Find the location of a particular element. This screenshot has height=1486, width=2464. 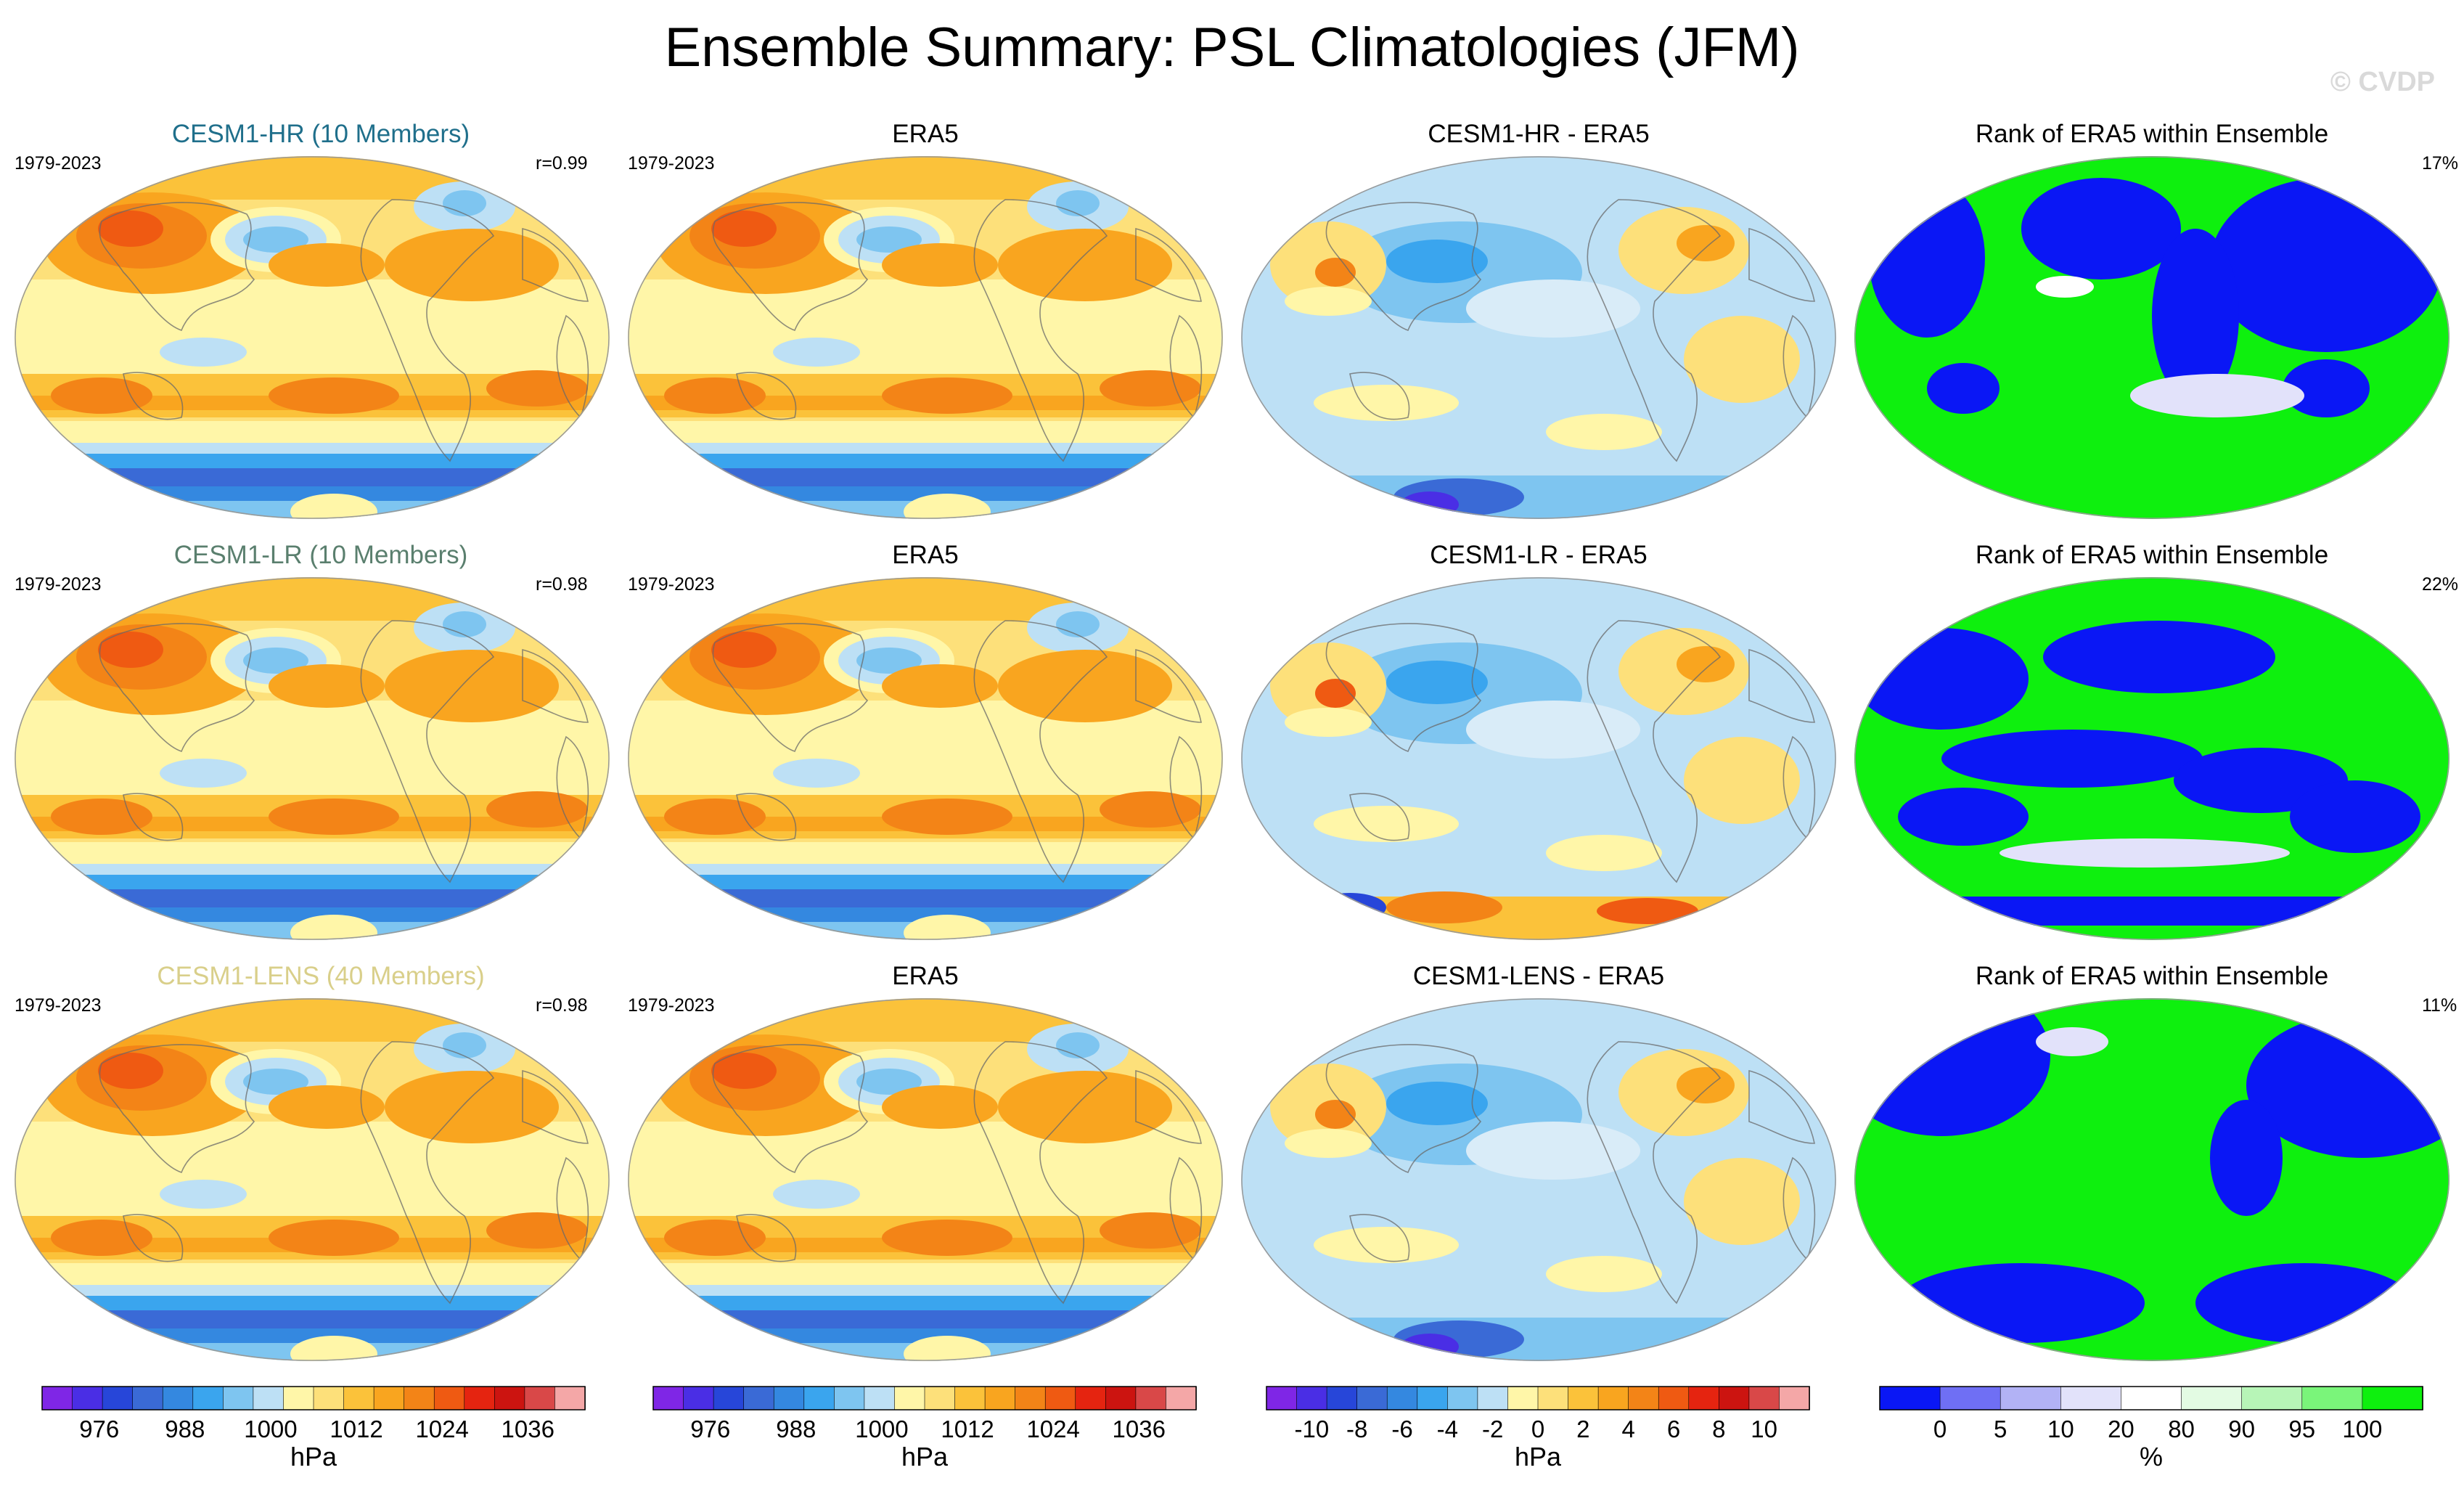

rank-percent-label: 22% is located at coordinates (2440, 585).